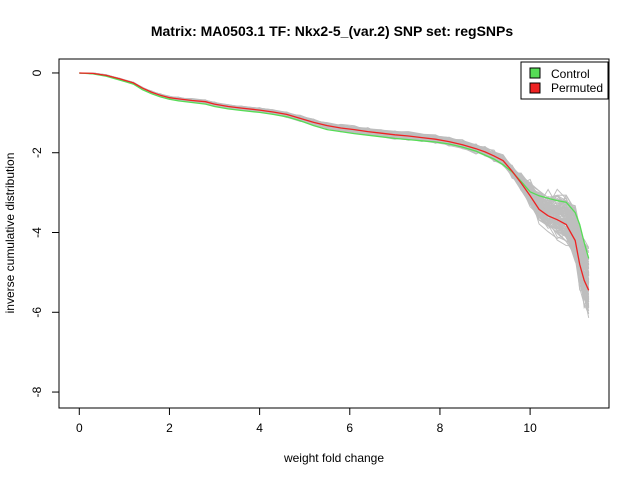 The image size is (640, 480). Describe the element at coordinates (440, 428) in the screenshot. I see `x-tick-label: 8` at that location.